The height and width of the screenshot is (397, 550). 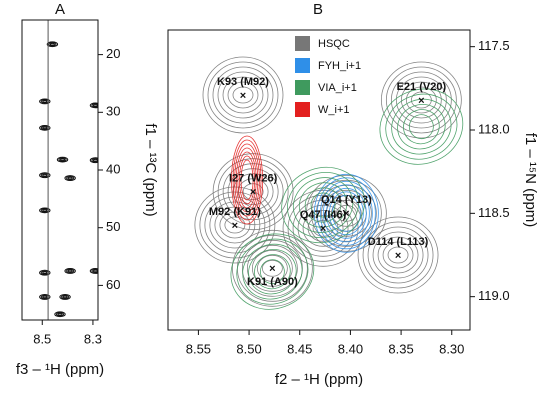 I want to click on y-tick-label: 60, so click(x=113, y=284).